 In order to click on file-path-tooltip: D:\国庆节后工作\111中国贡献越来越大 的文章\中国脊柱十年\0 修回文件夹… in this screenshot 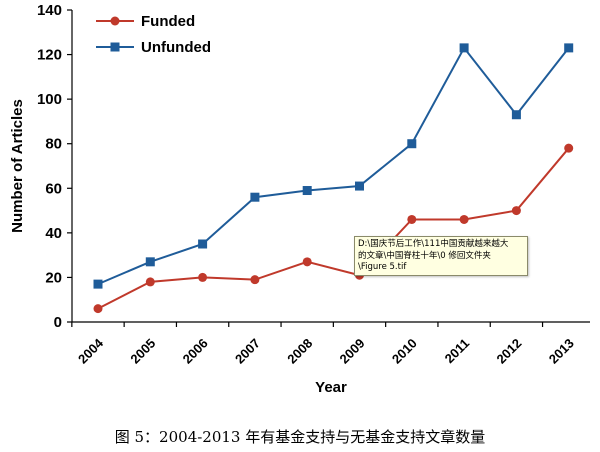, I will do `click(441, 256)`.